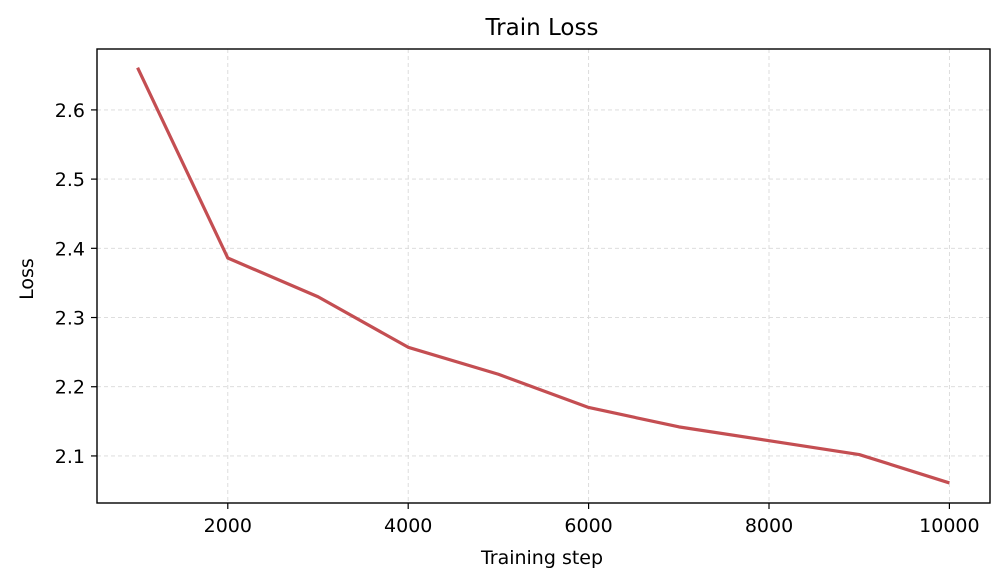 This screenshot has width=1005, height=588. I want to click on y-tick-label: 2.5, so click(70, 180).